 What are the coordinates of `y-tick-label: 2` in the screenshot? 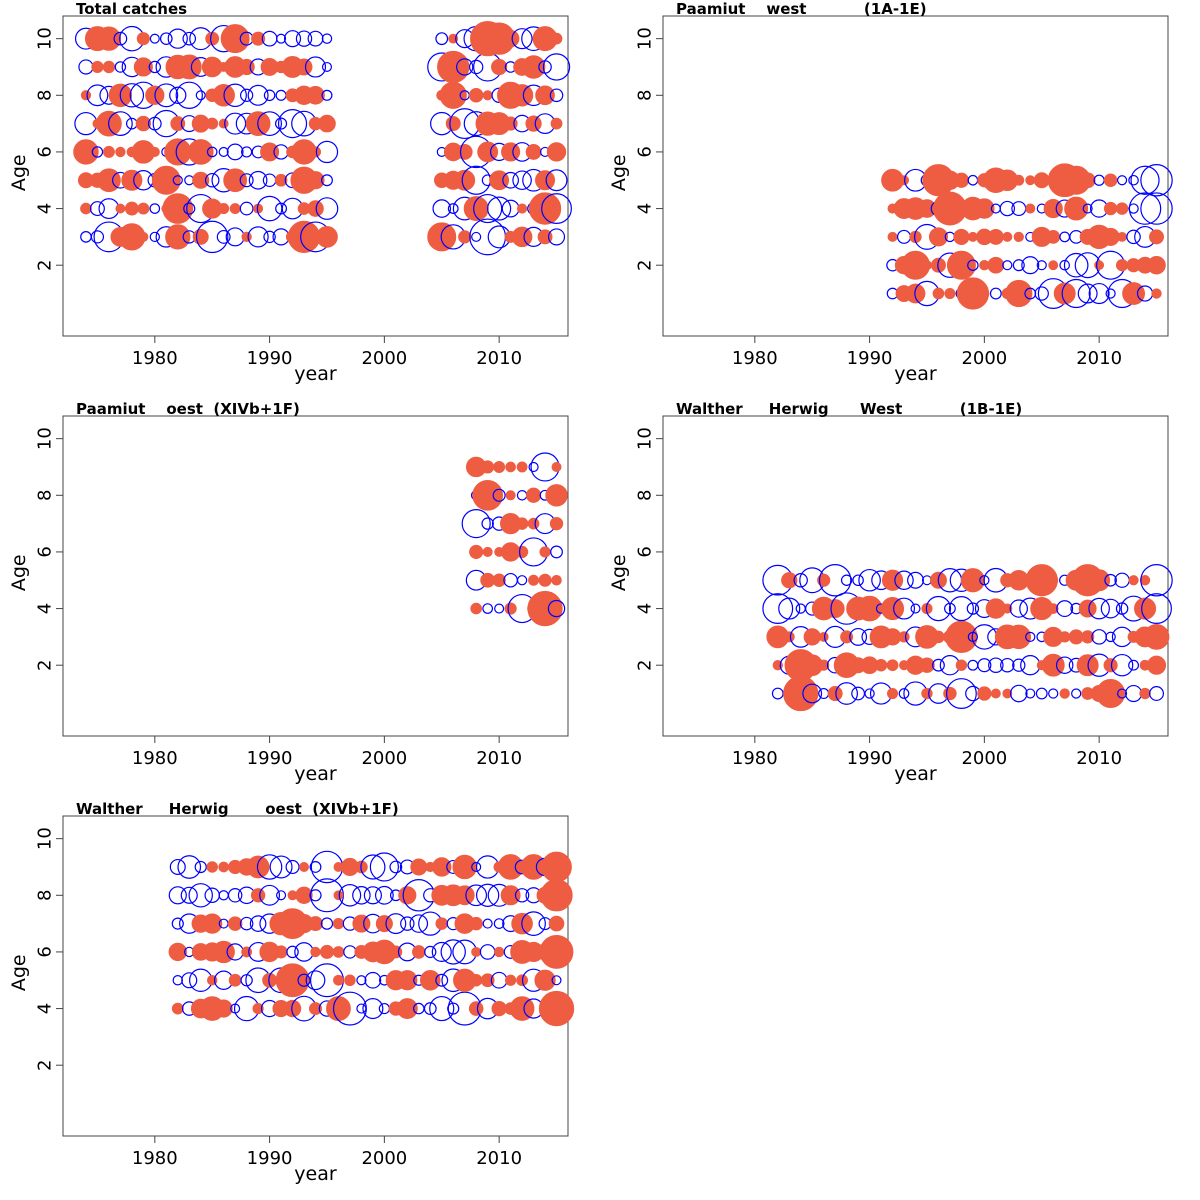 It's located at (45, 264).